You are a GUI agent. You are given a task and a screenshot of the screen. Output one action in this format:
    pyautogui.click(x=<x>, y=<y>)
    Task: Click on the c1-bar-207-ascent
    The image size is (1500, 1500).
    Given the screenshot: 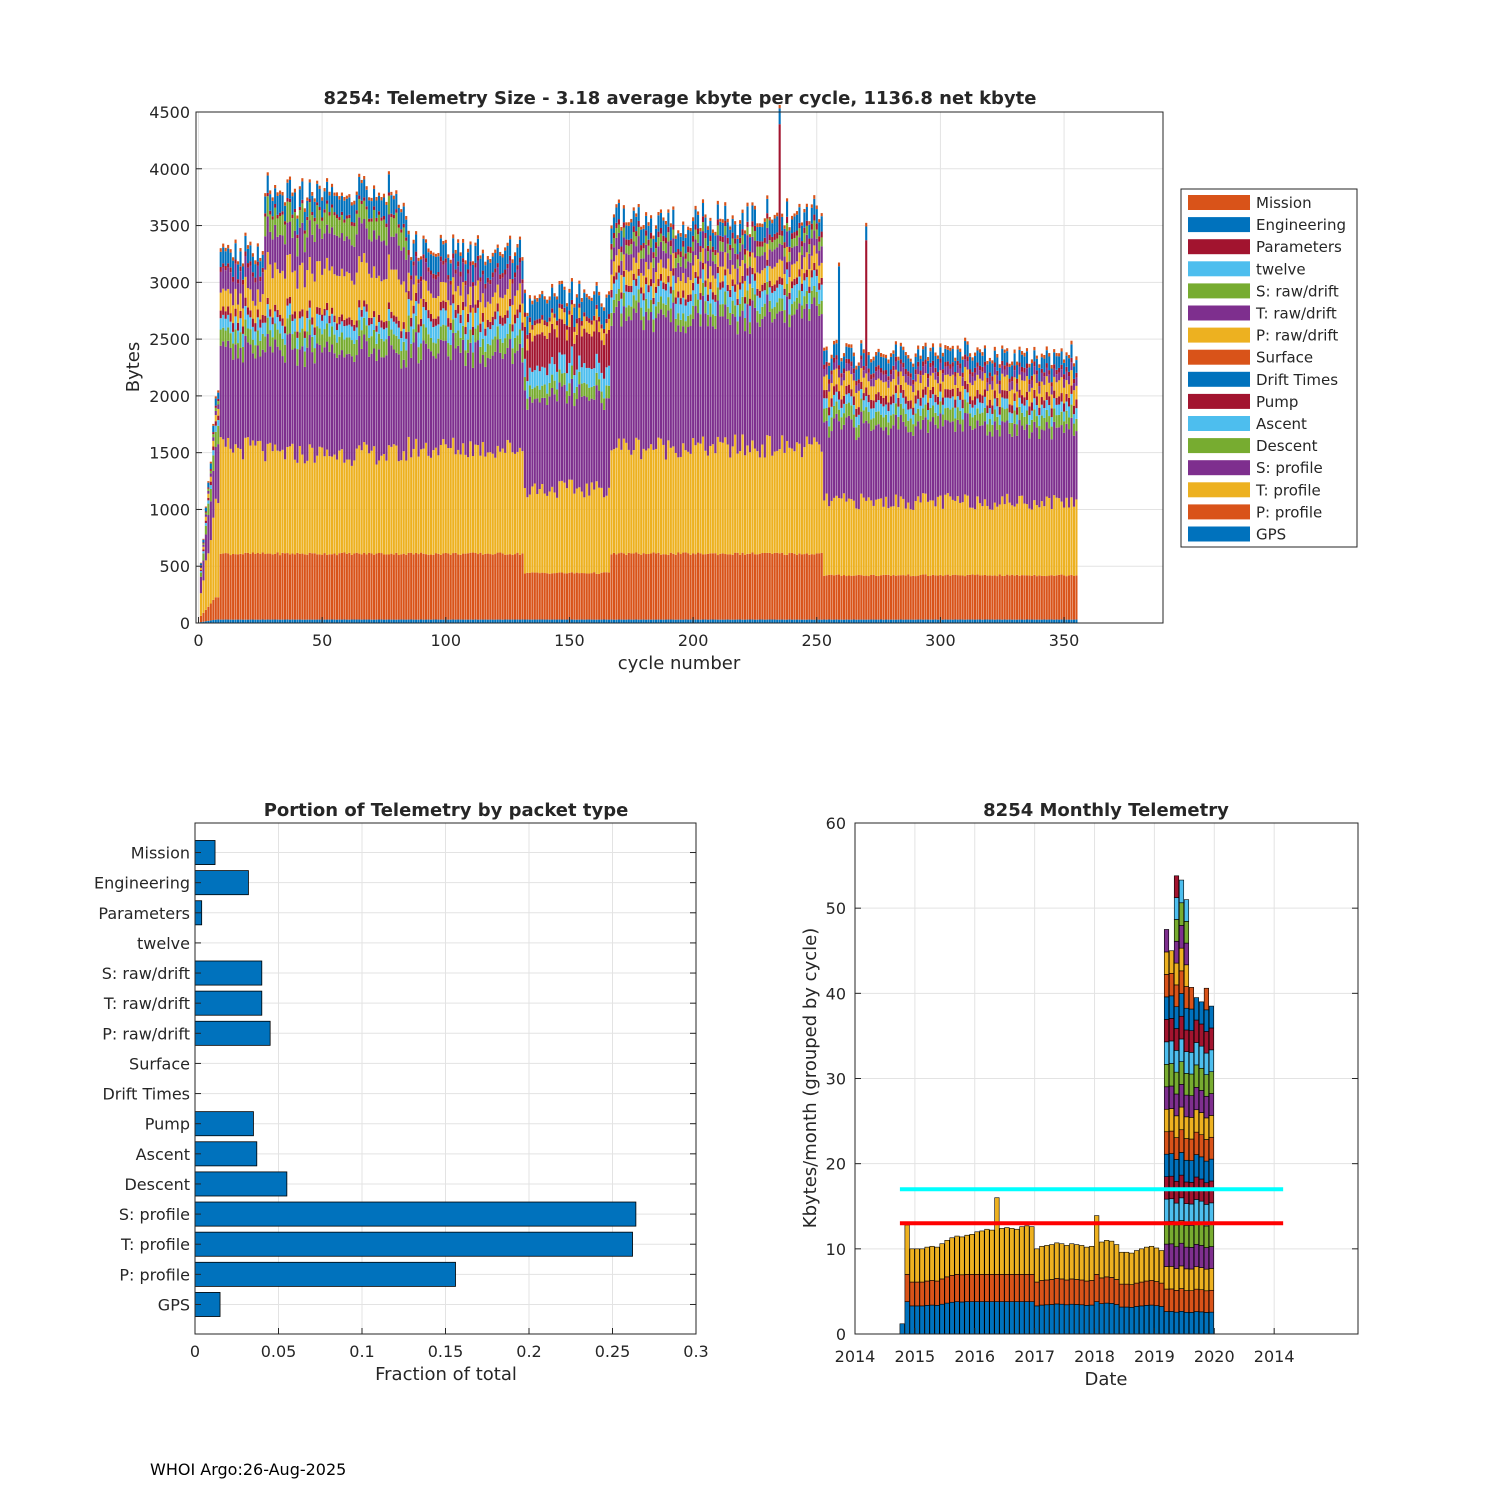 What is the action you would take?
    pyautogui.click(x=710, y=296)
    